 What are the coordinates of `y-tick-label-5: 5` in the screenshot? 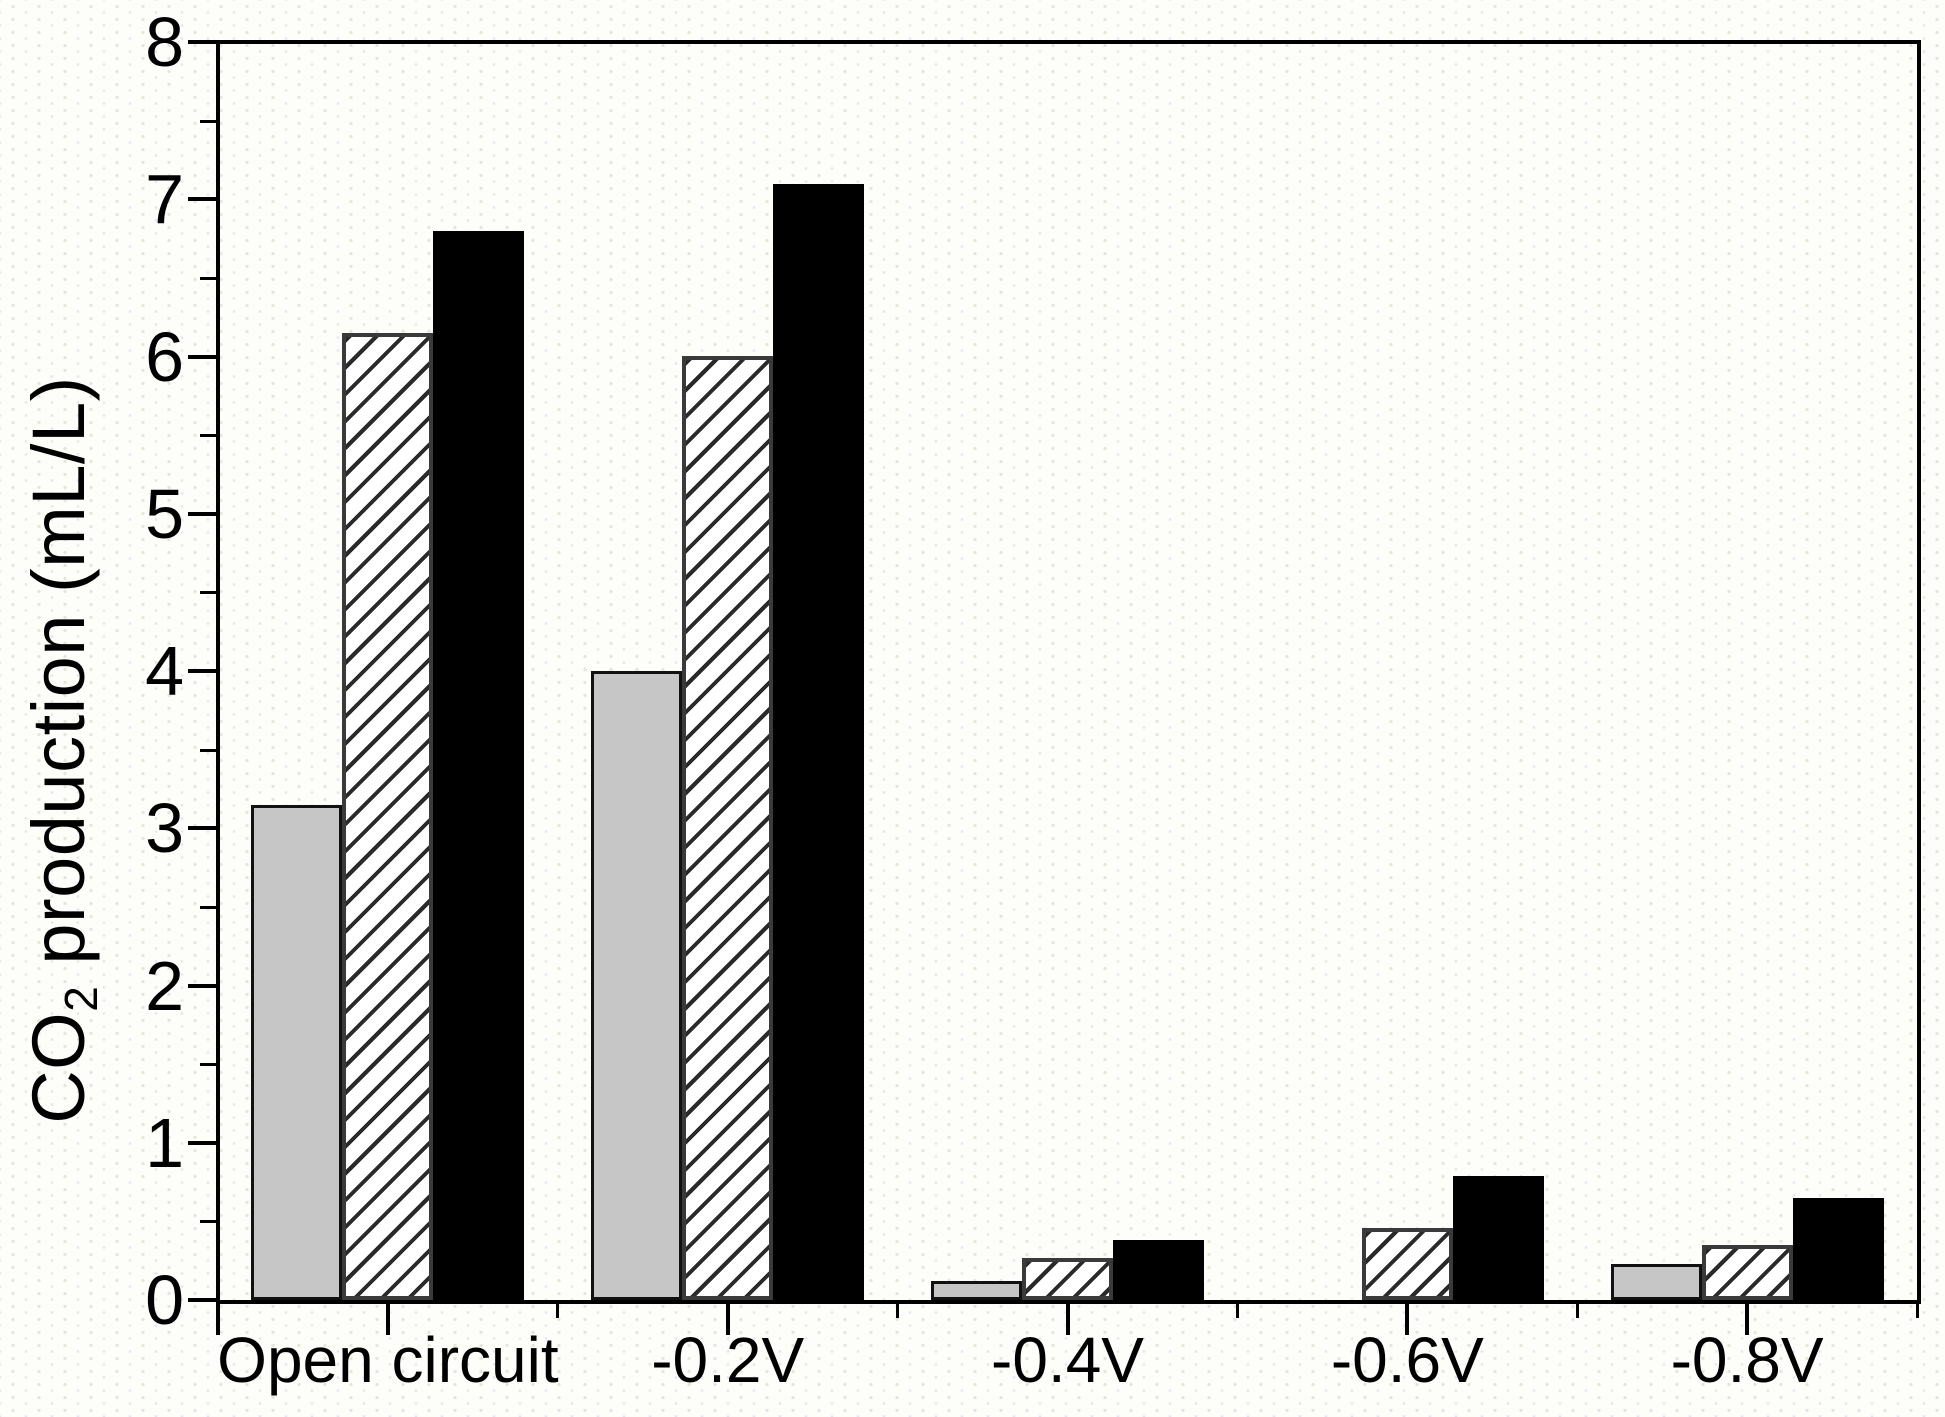 It's located at (164, 514).